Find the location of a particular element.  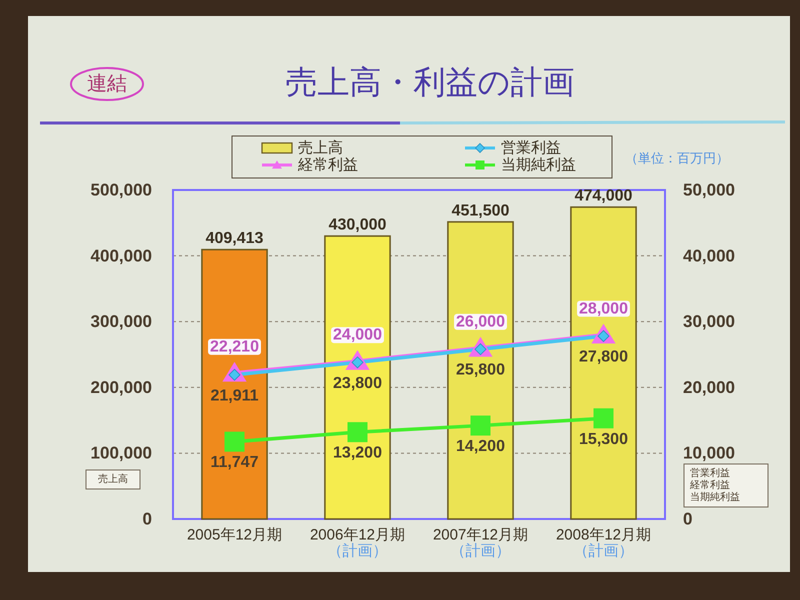

value-label: 15,300 is located at coordinates (603, 439).